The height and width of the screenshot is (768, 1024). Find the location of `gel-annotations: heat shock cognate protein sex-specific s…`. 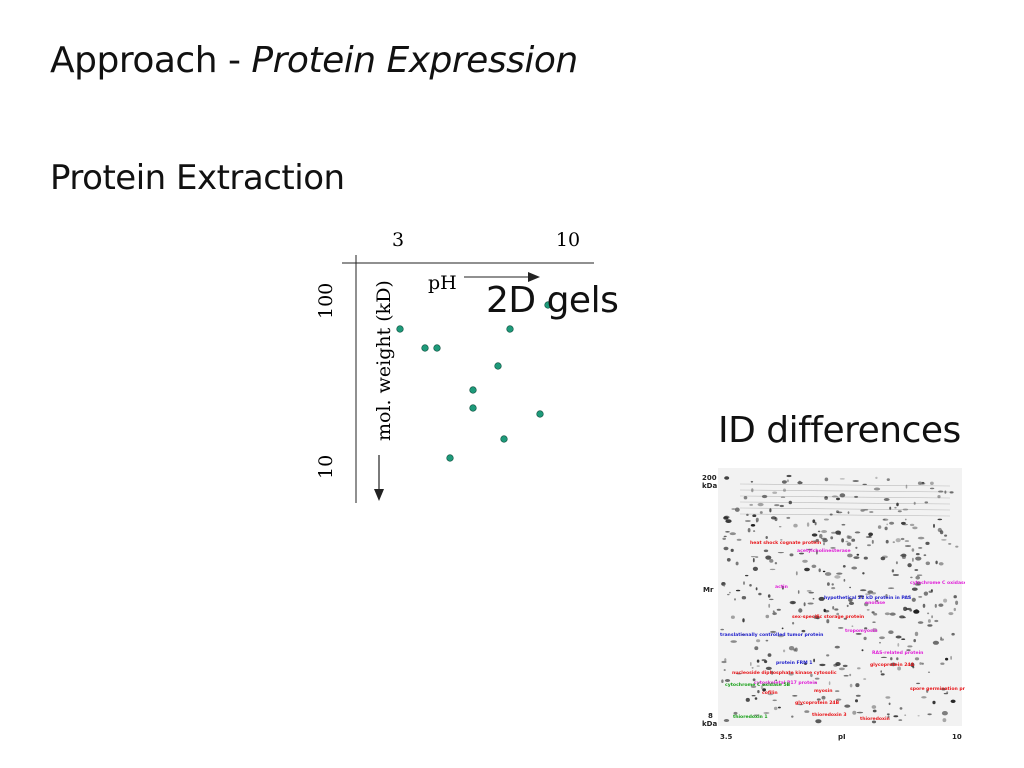

gel-annotations: heat shock cognate protein sex-specific s… is located at coordinates (842, 631).